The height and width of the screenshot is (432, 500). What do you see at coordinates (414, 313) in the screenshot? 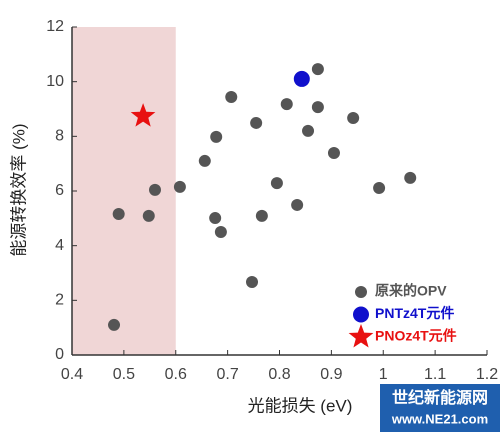
I see `legend-label: PNTz4T元件` at bounding box center [414, 313].